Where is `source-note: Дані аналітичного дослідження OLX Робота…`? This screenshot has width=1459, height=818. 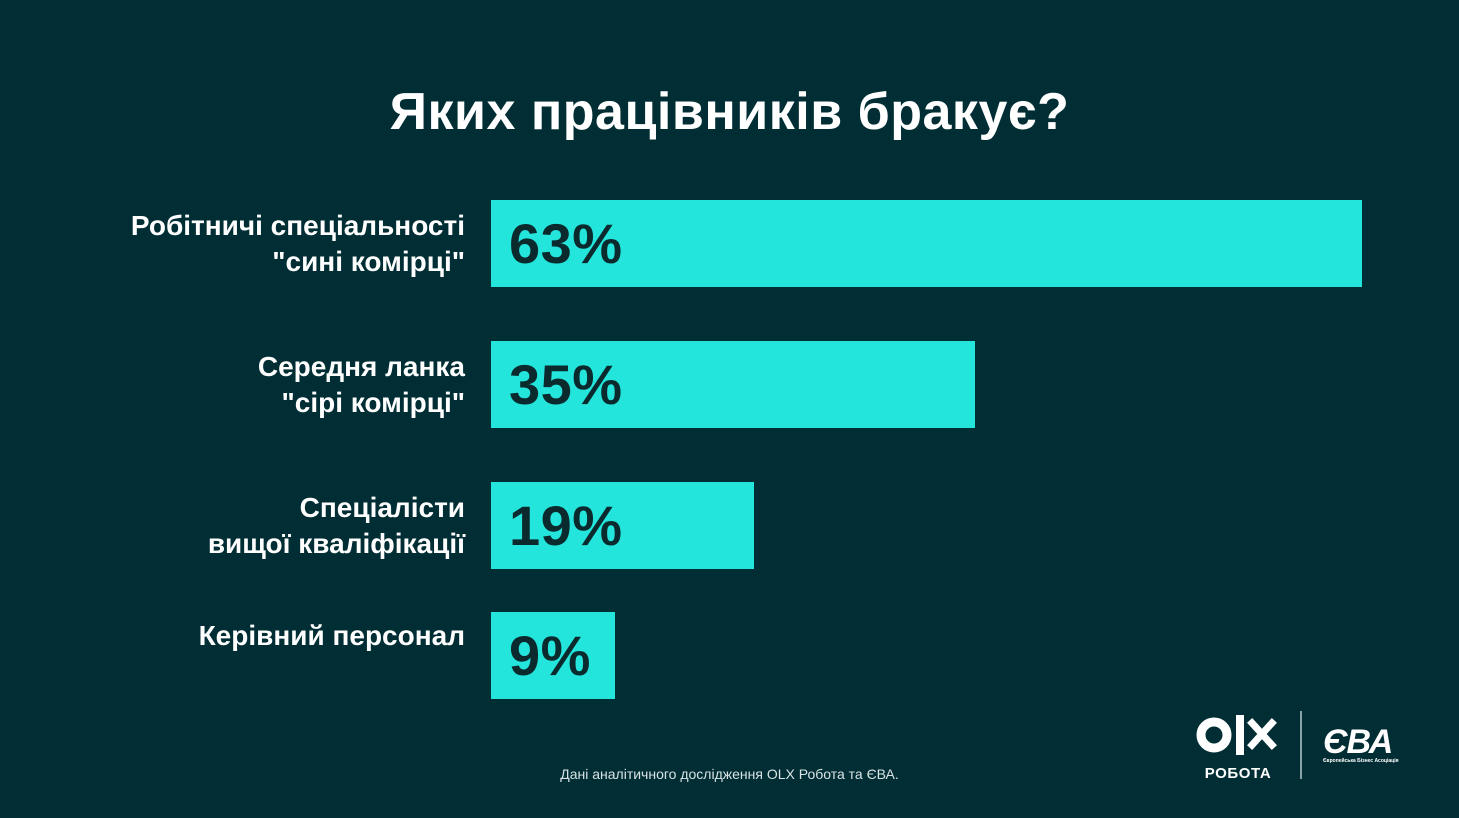 source-note: Дані аналітичного дослідження OLX Робота… is located at coordinates (729, 774).